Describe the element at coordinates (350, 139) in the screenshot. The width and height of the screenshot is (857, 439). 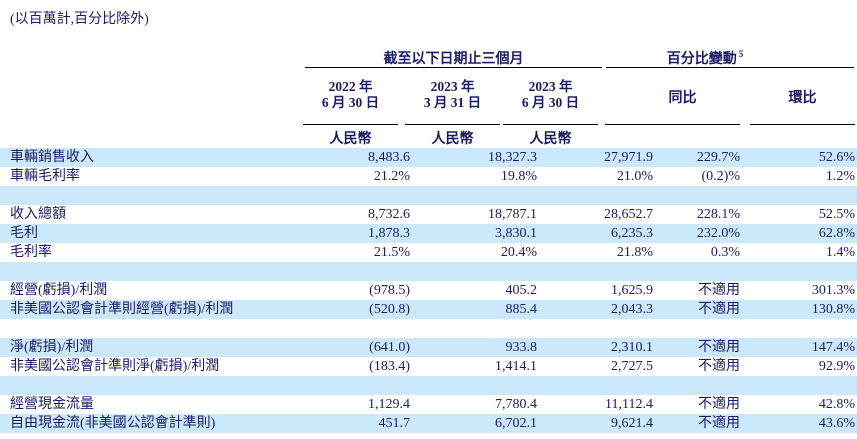
I see `currency-label-1: 人民幣` at that location.